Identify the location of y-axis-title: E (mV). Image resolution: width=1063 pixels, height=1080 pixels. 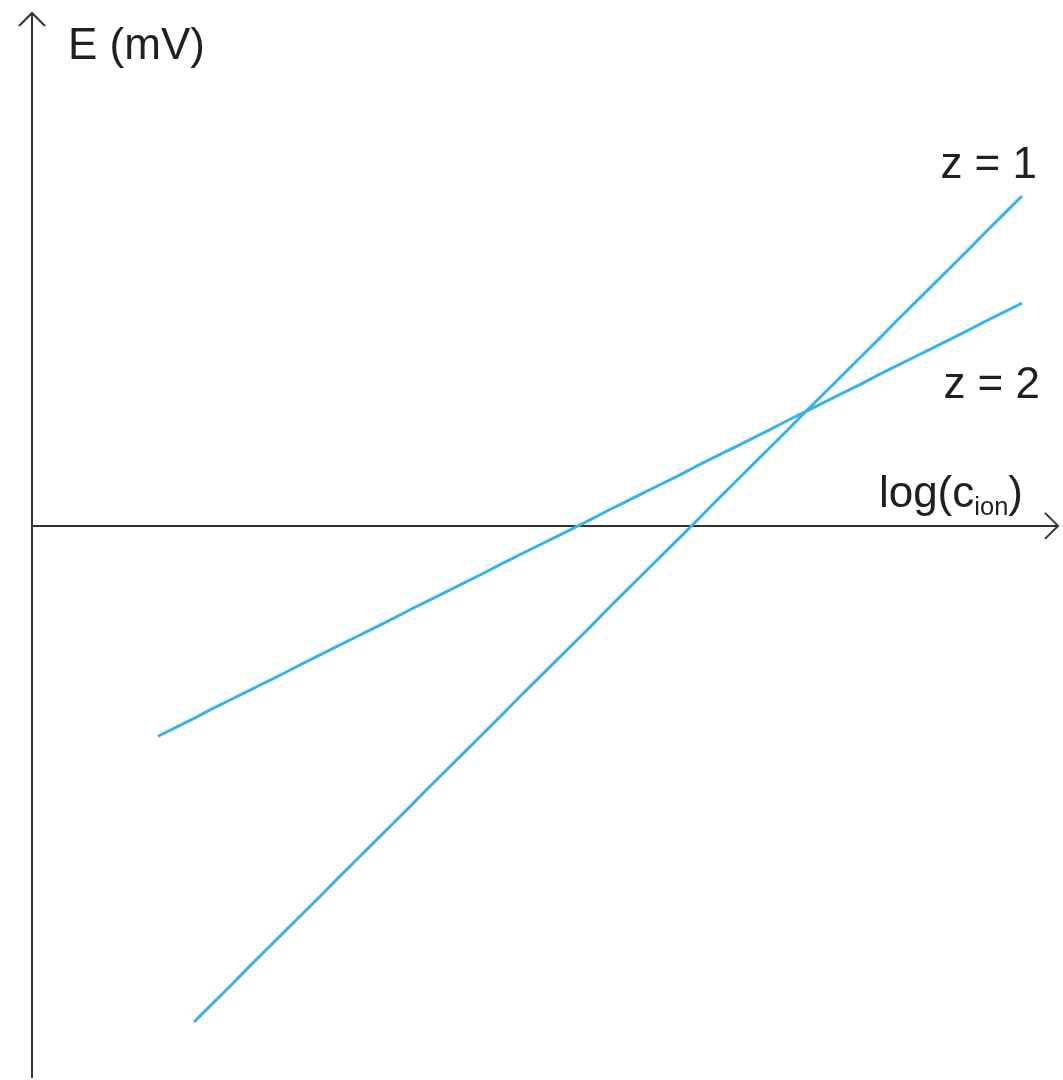
(136, 43).